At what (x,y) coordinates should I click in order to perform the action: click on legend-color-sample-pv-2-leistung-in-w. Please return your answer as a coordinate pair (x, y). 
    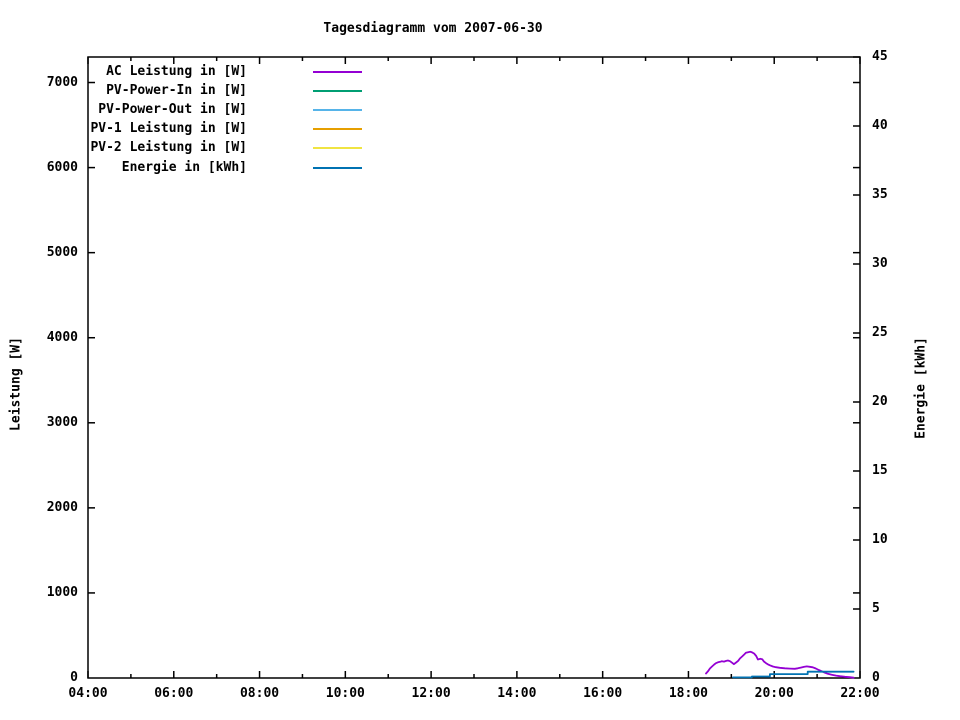
    Looking at the image, I should click on (337, 148).